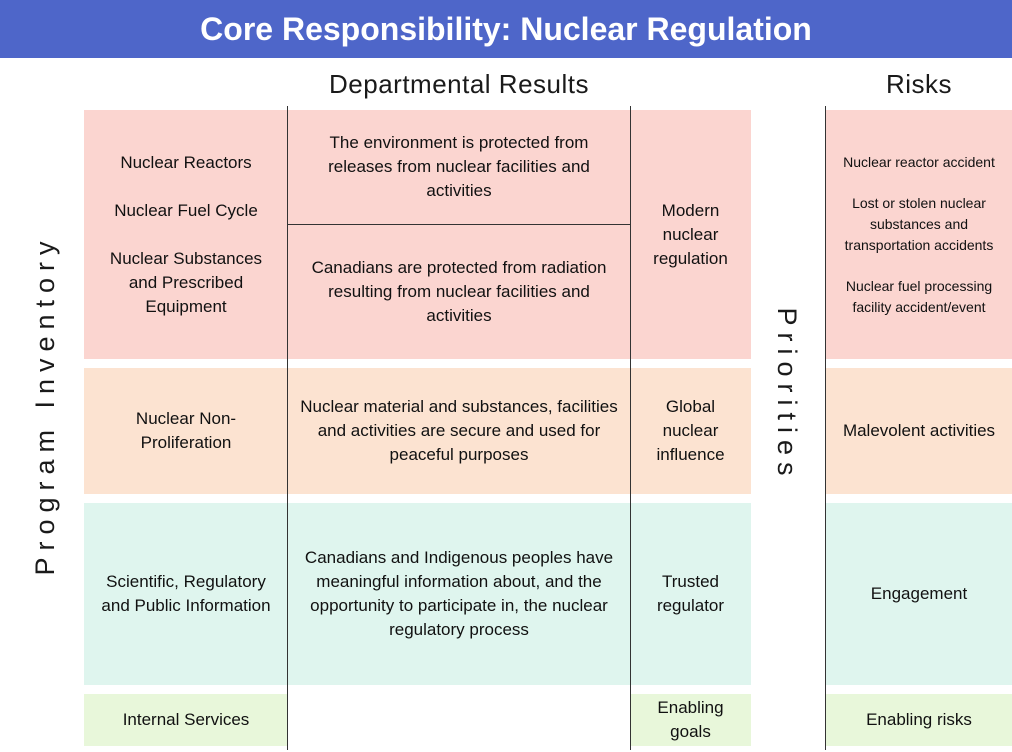 The width and height of the screenshot is (1012, 752). What do you see at coordinates (690, 594) in the screenshot?
I see `priority-trusted-regulator: Trusted regulator` at bounding box center [690, 594].